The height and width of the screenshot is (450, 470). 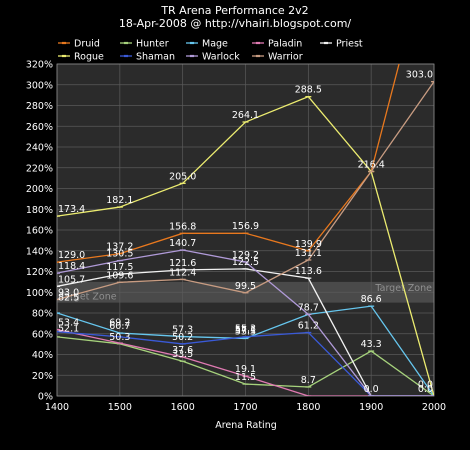 What do you see at coordinates (119, 247) in the screenshot?
I see `data-label: 137.2` at bounding box center [119, 247].